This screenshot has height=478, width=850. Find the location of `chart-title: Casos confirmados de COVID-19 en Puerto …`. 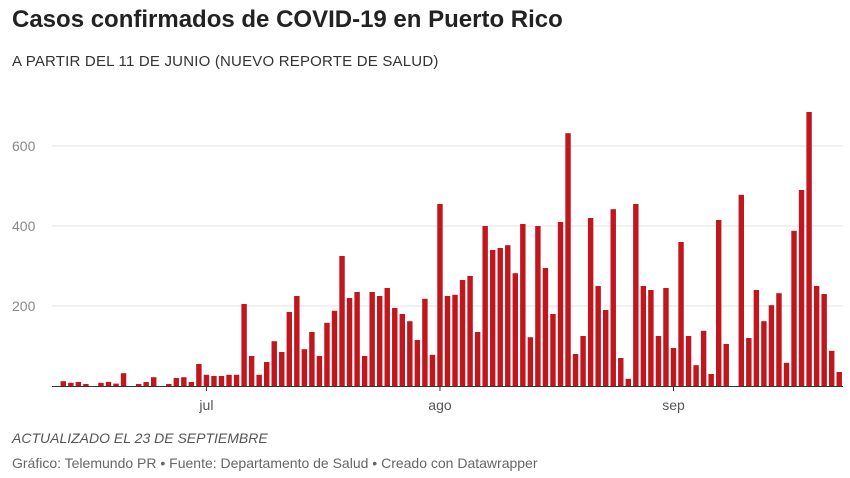

chart-title: Casos confirmados de COVID-19 en Puerto … is located at coordinates (287, 19).